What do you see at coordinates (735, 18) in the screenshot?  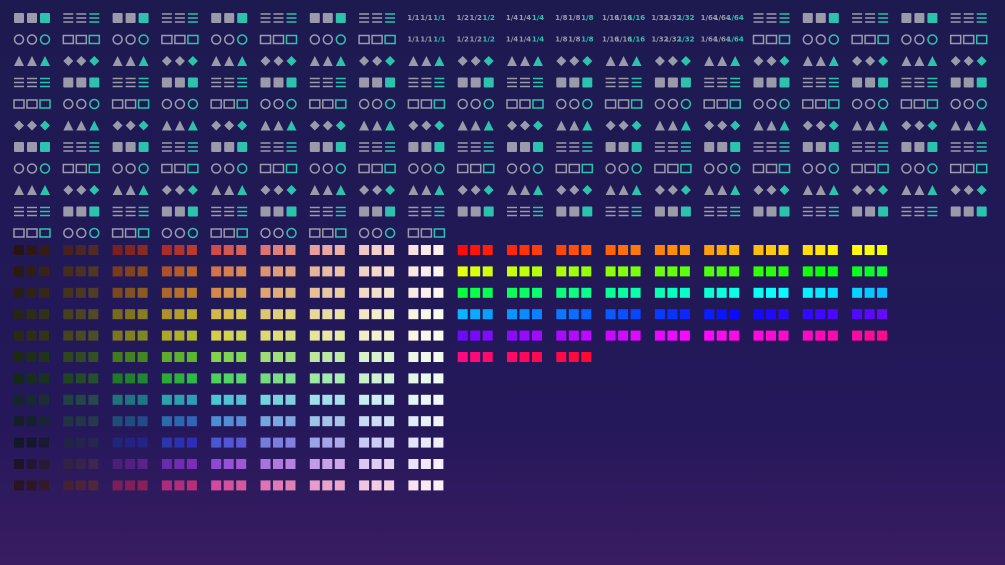 I see `fraction-label: 1/64` at bounding box center [735, 18].